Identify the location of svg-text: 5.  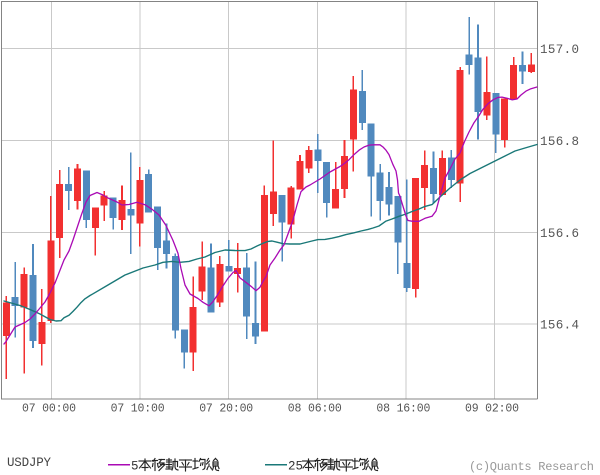
(135, 467).